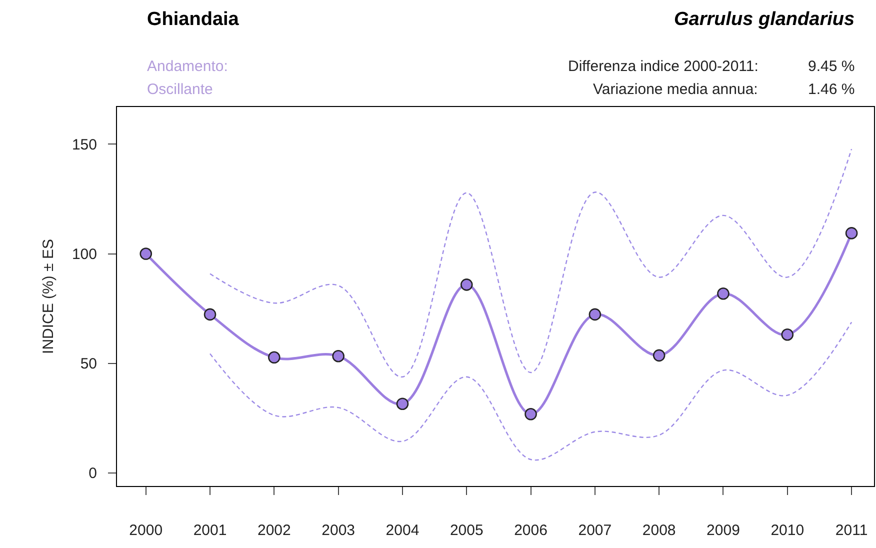 The height and width of the screenshot is (548, 876). I want to click on x-tick-label: 2001, so click(210, 530).